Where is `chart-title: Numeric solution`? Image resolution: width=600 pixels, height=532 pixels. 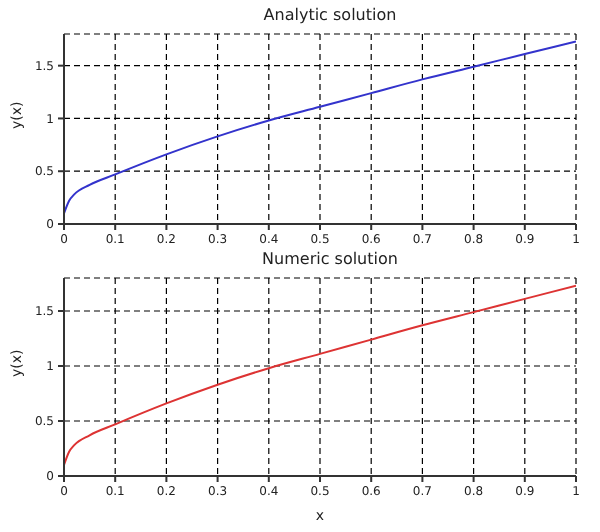 chart-title: Numeric solution is located at coordinates (330, 260).